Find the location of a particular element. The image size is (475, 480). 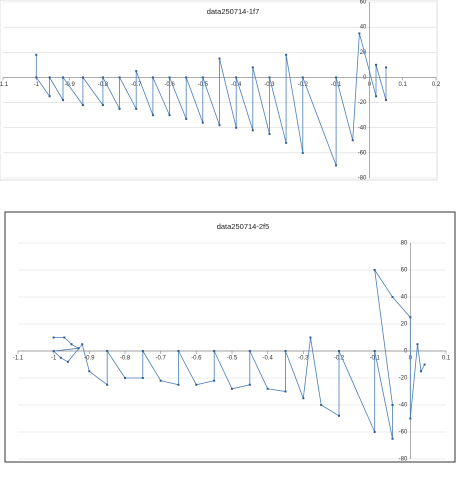

y-tick-label: 60 is located at coordinates (363, 3).